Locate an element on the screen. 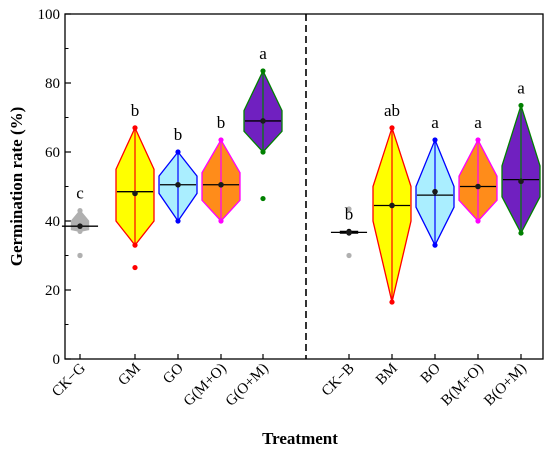 The width and height of the screenshot is (550, 453). y-tick-label: 80 is located at coordinates (52, 84).